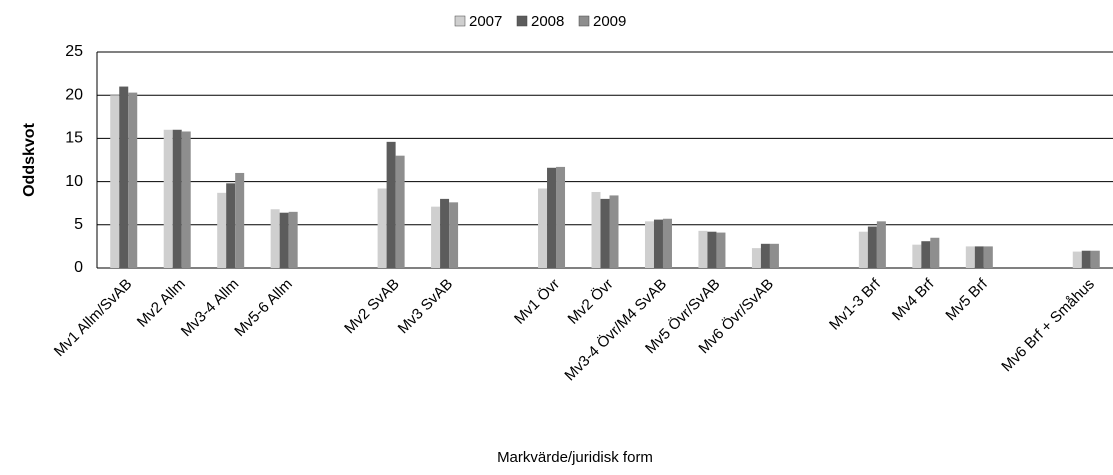  Describe the element at coordinates (263, 308) in the screenshot. I see `x-tick-label: Mv5-6 Allm` at that location.